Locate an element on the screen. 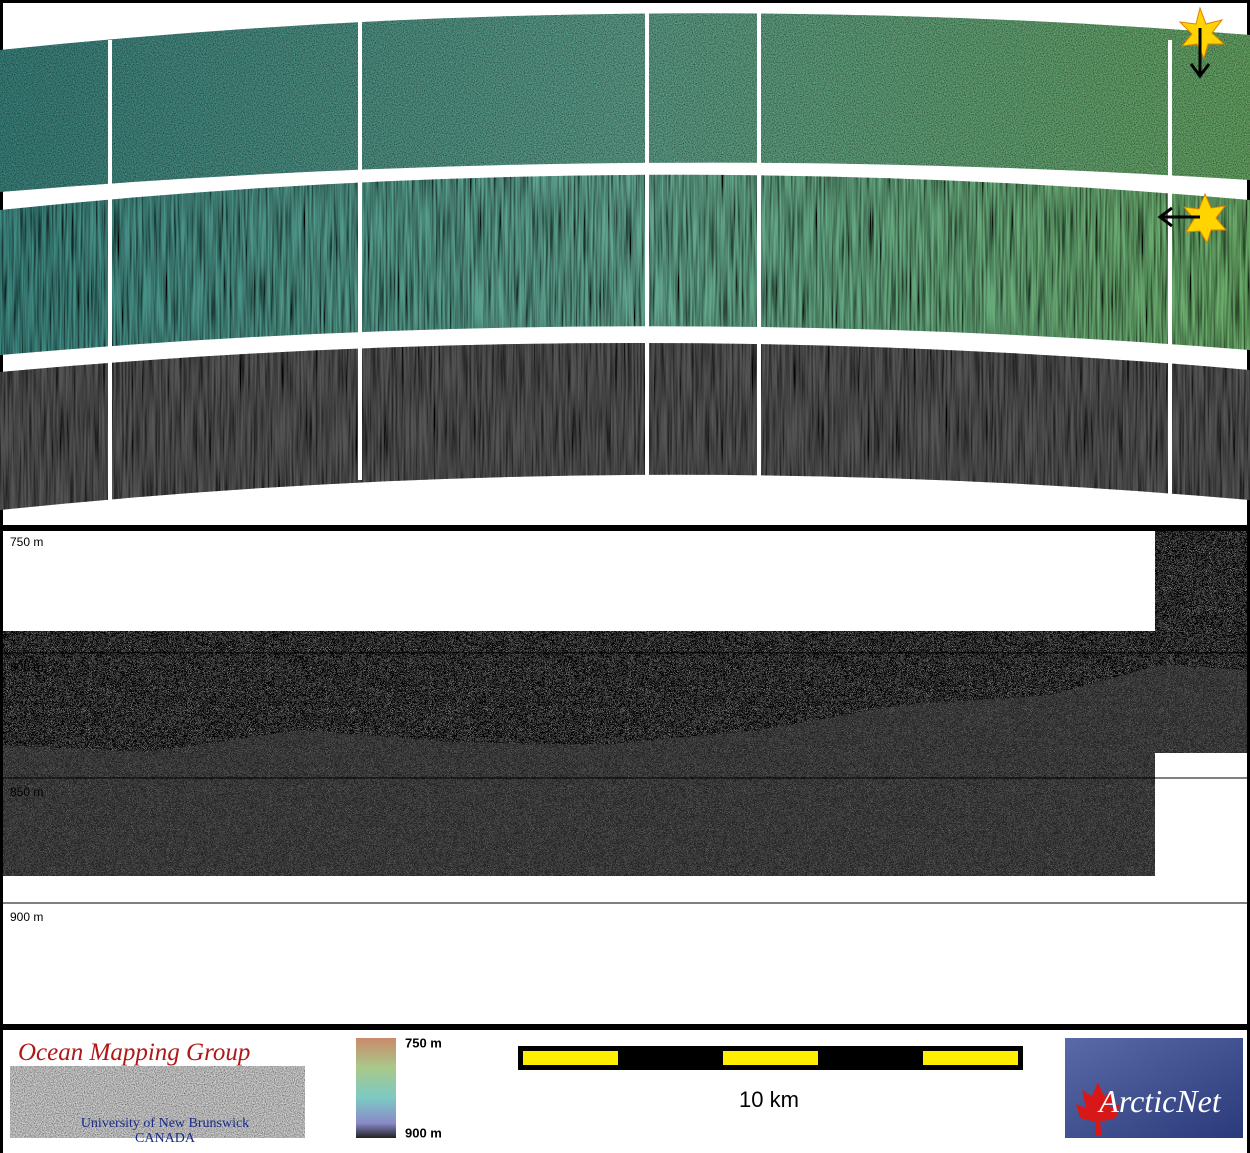  scale-bar-label: 10 km is located at coordinates (769, 1099).